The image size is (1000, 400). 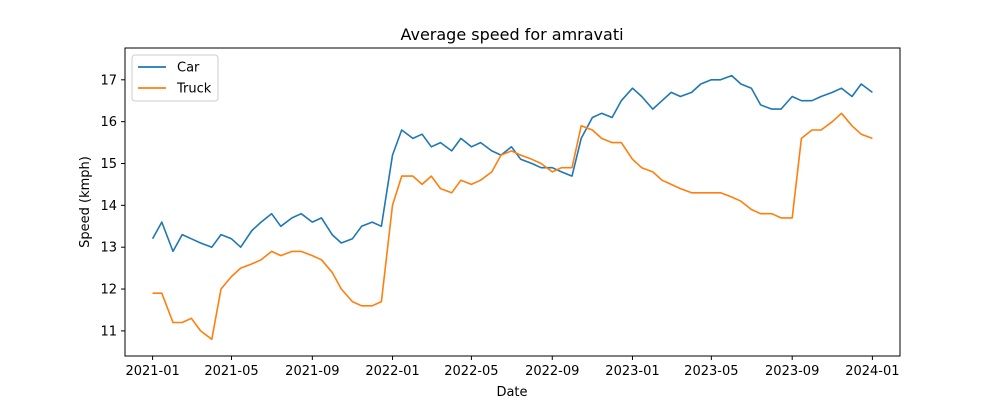 I want to click on chart-title: Average speed for amravati, so click(x=511, y=34).